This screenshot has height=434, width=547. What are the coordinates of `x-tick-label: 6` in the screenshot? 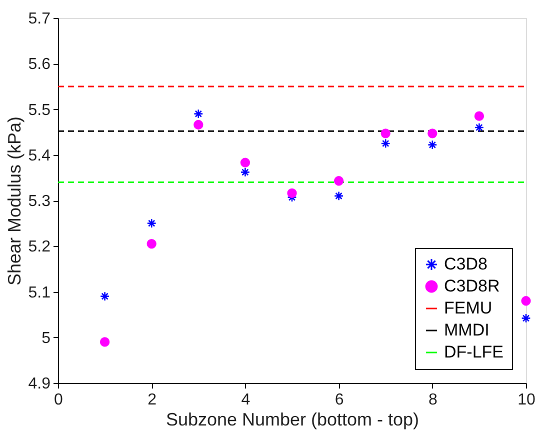 It's located at (339, 400).